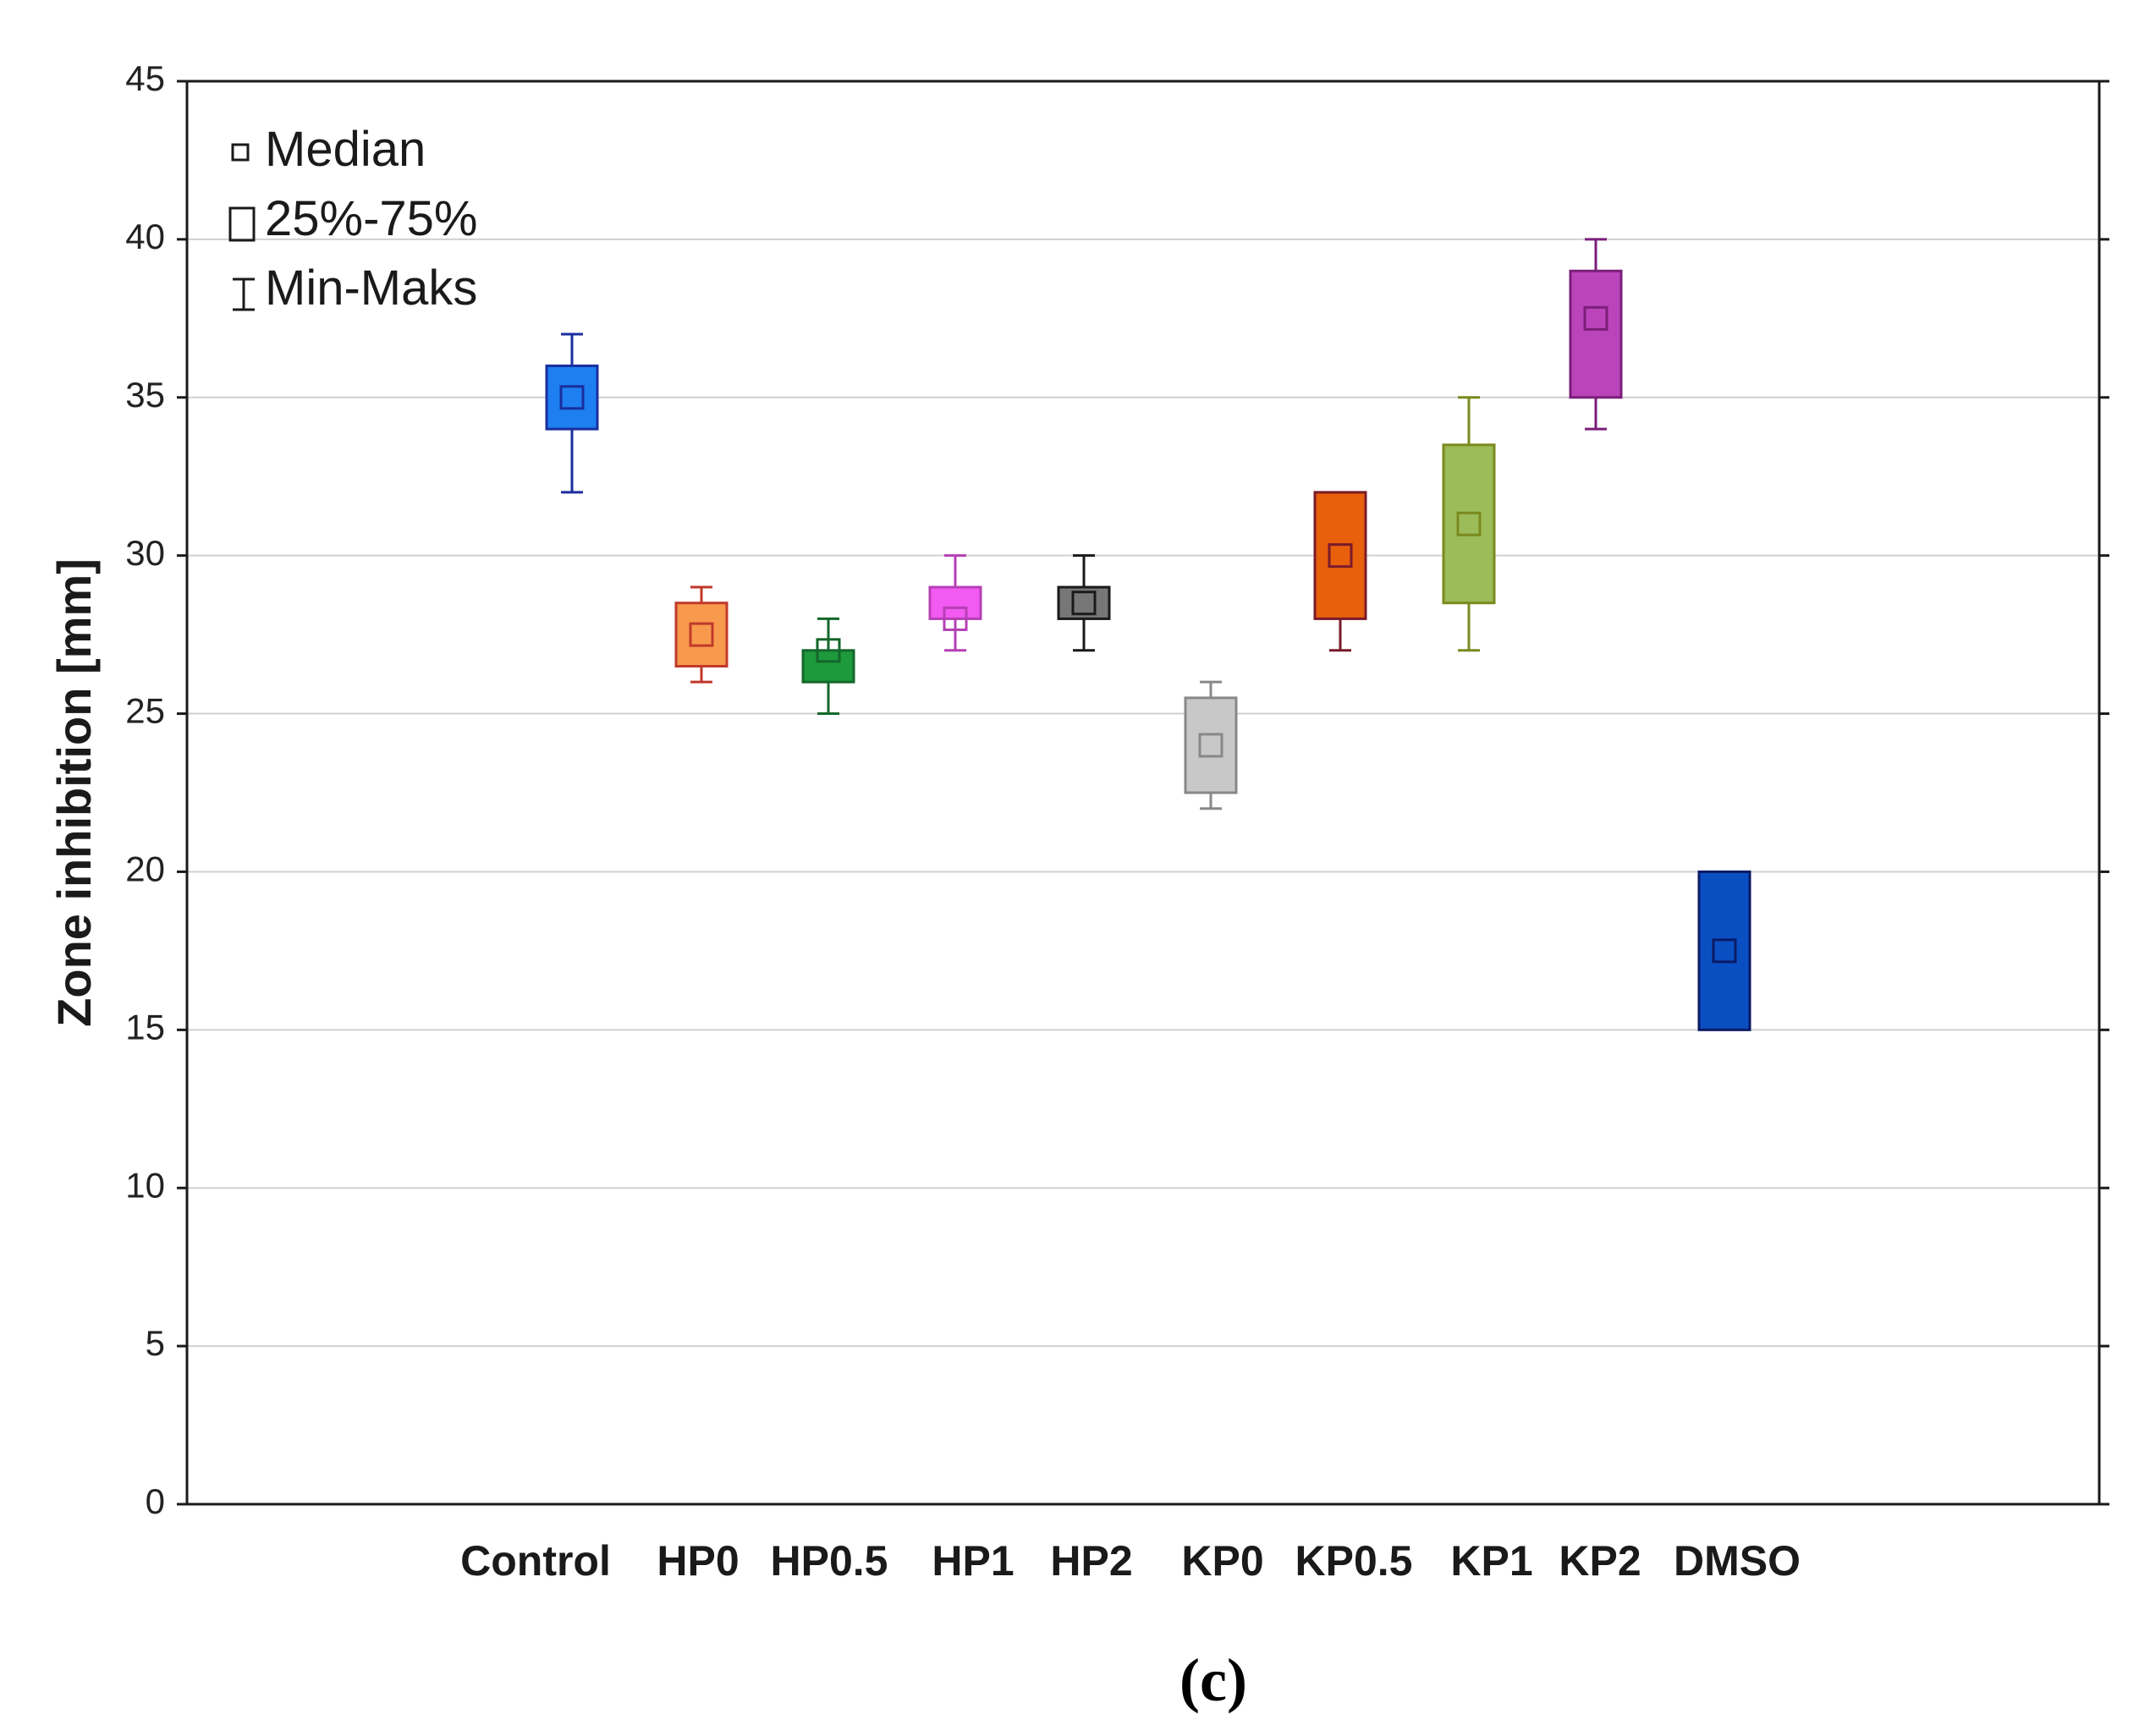  I want to click on box-control, so click(572, 413).